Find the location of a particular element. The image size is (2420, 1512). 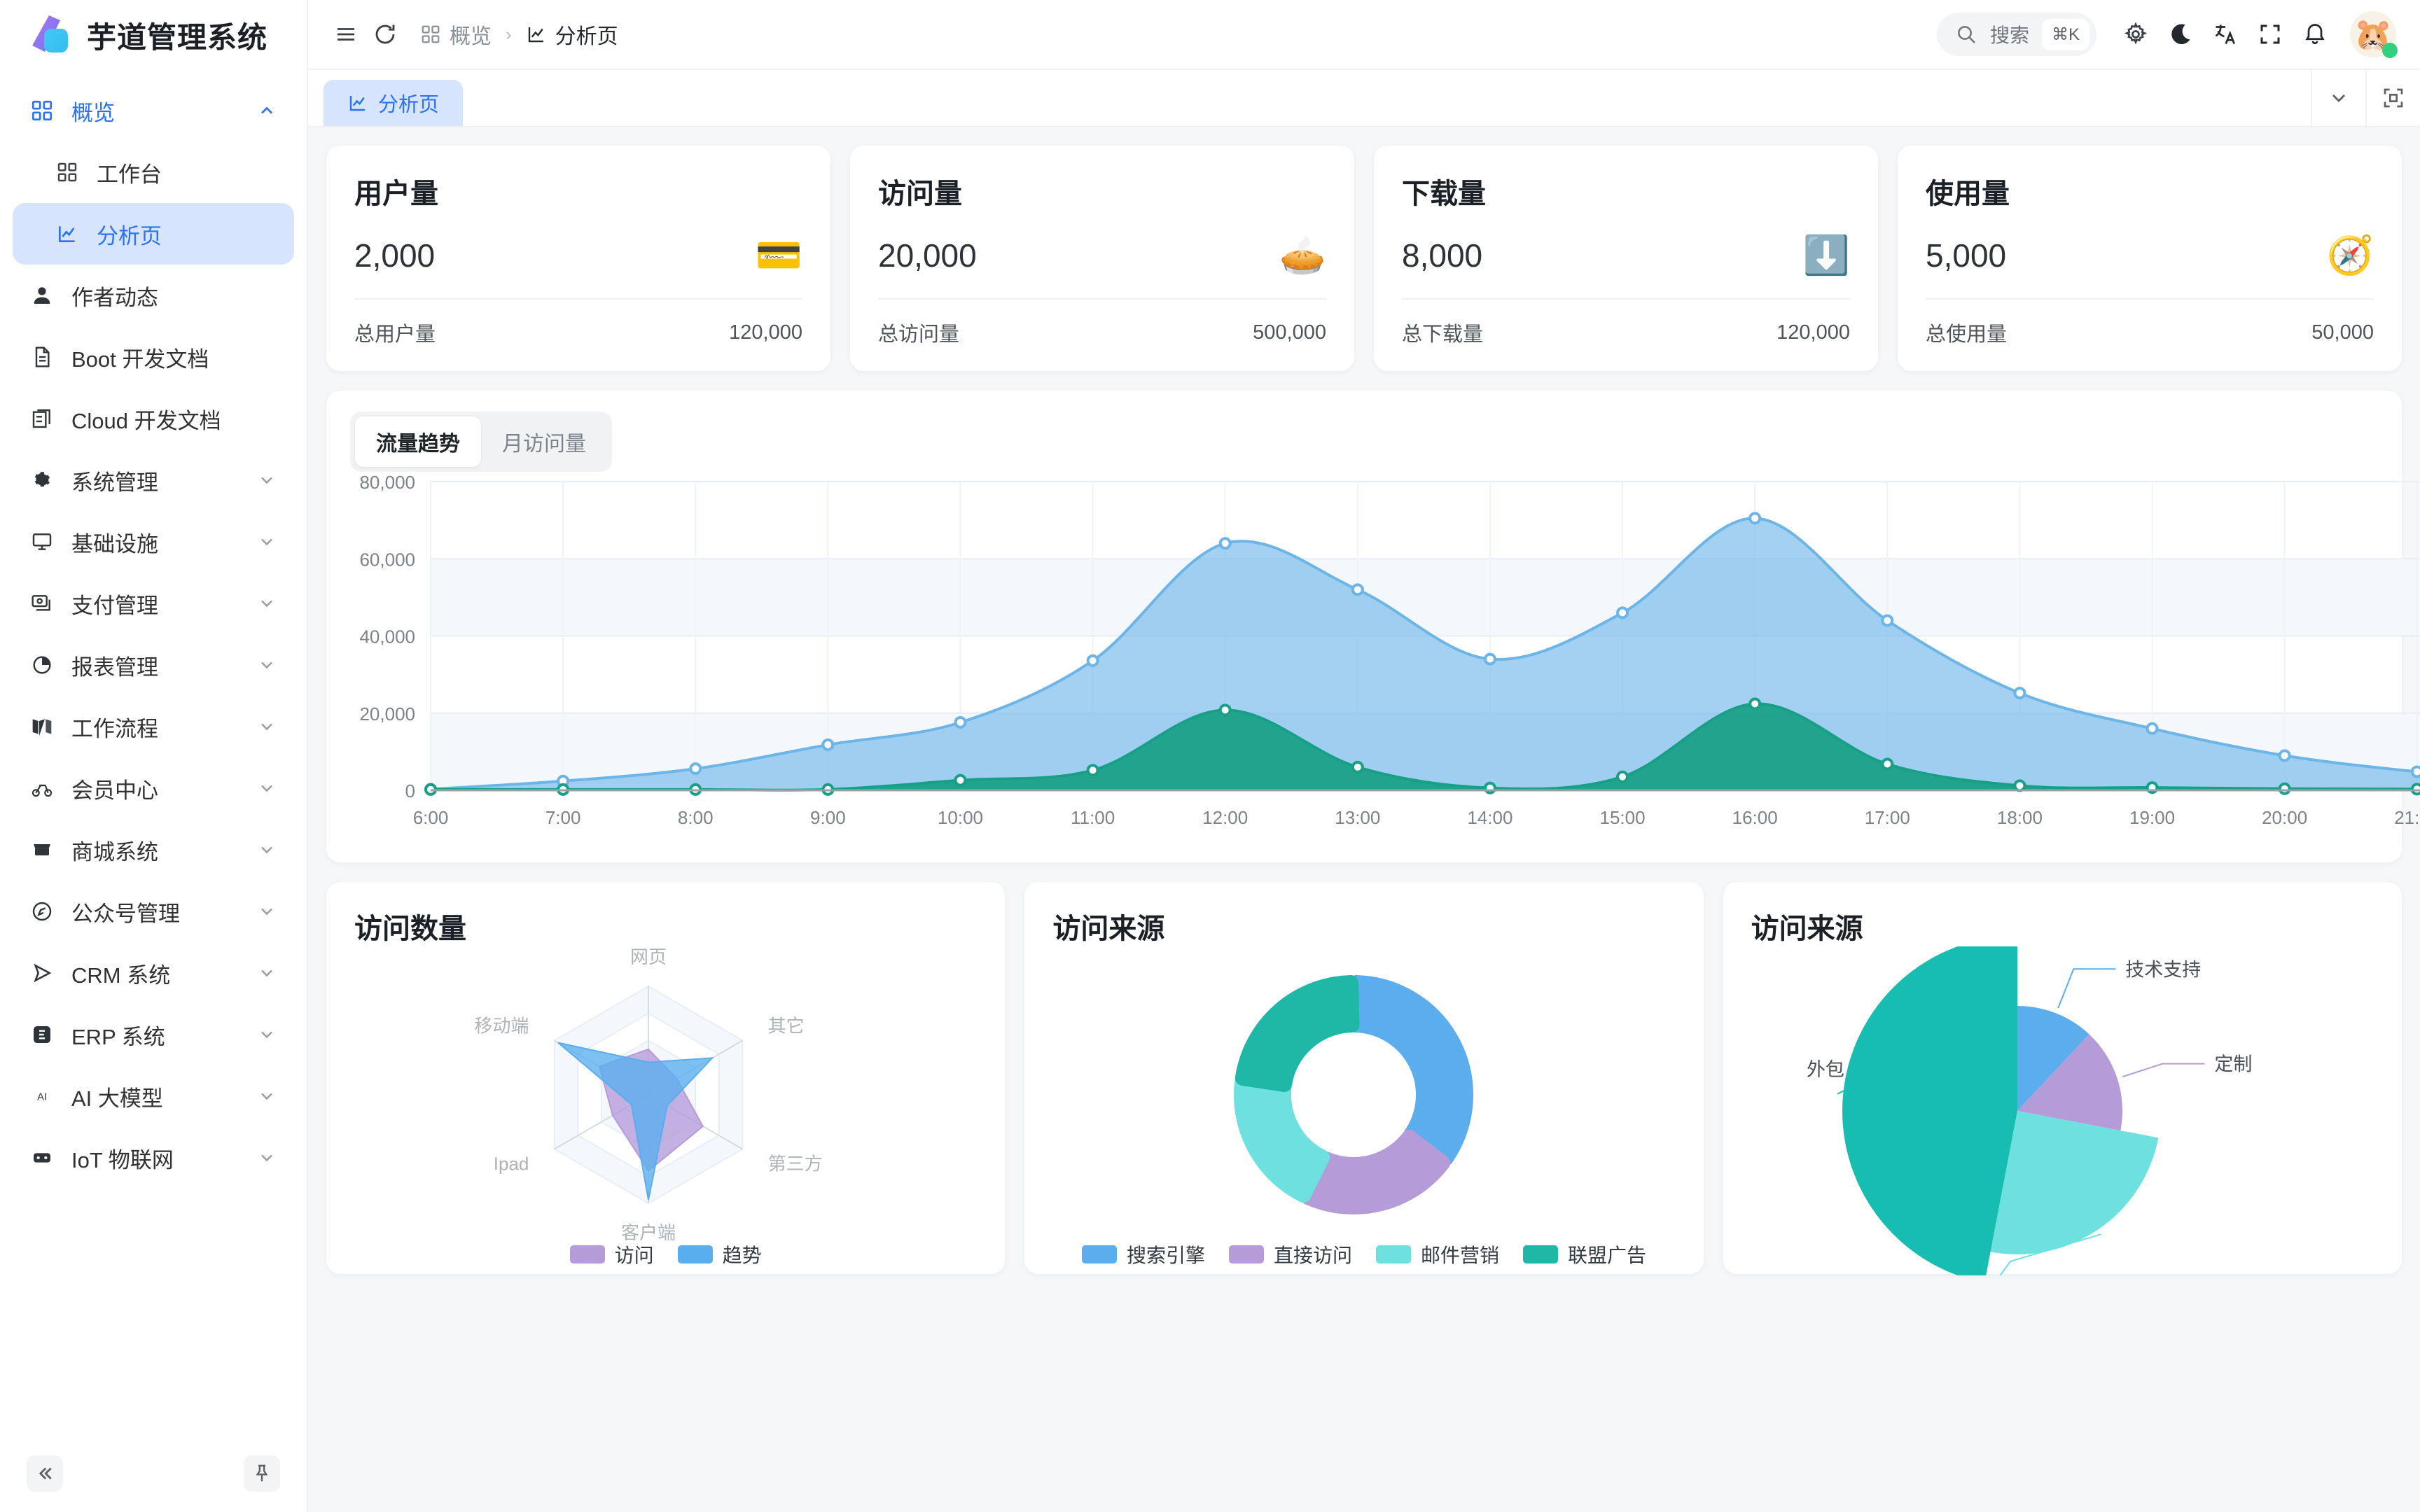

legend-item: 邮件营销 is located at coordinates (1437, 1254).